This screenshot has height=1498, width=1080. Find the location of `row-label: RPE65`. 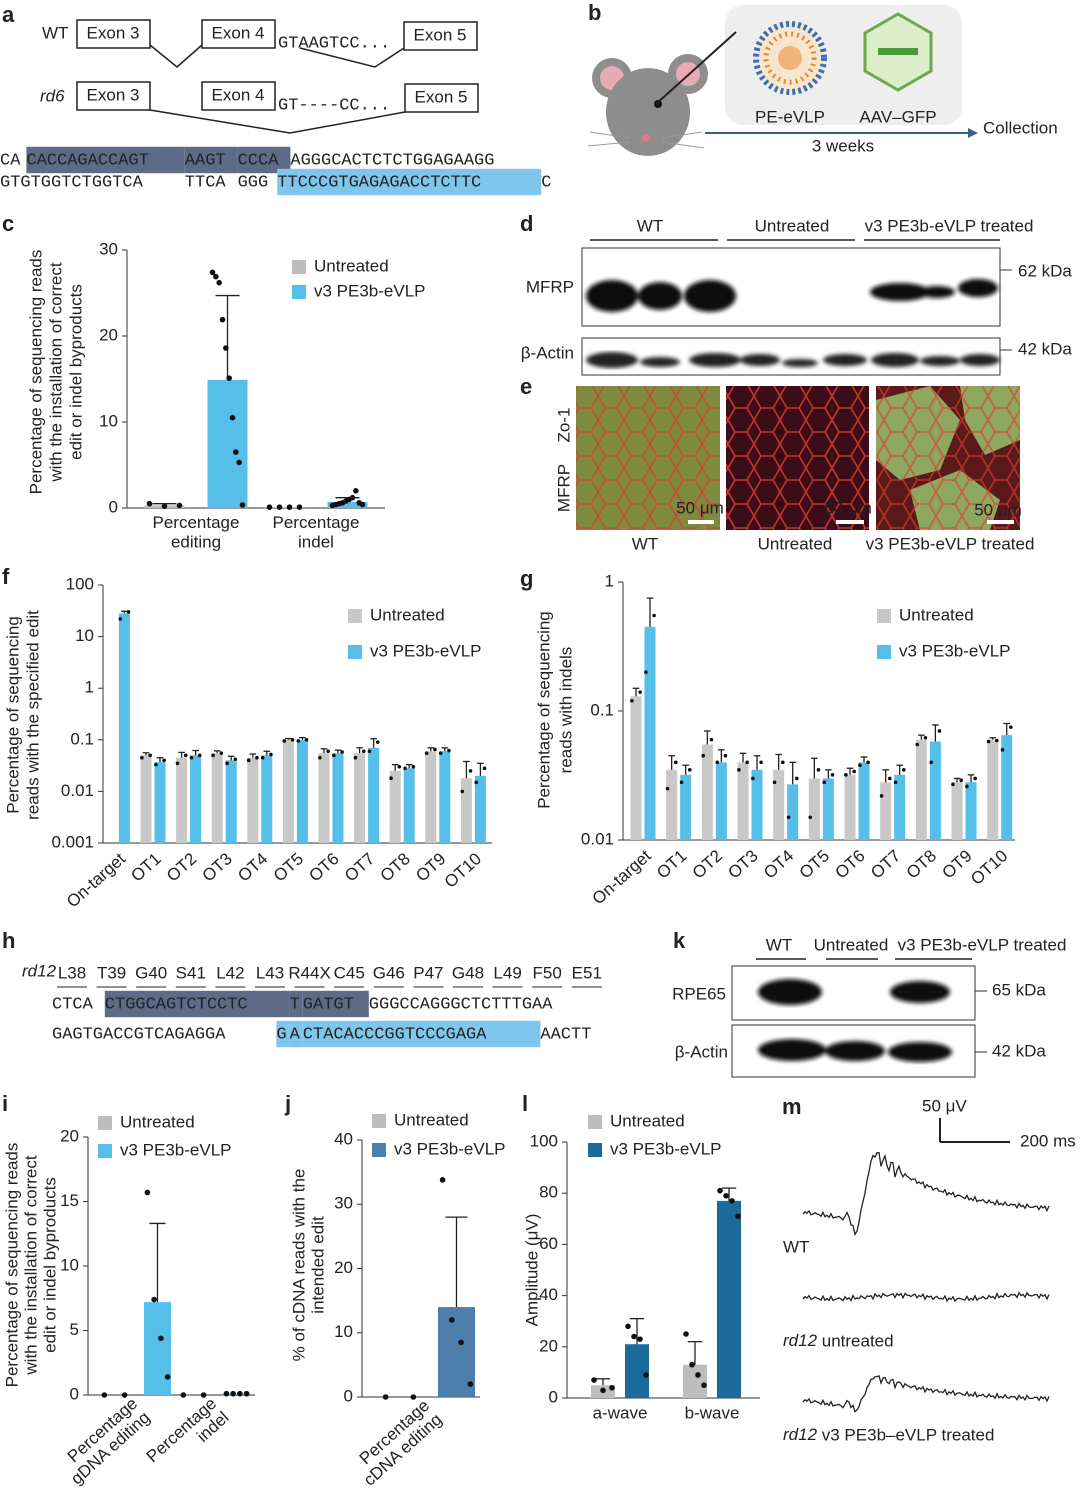

row-label: RPE65 is located at coordinates (699, 993).